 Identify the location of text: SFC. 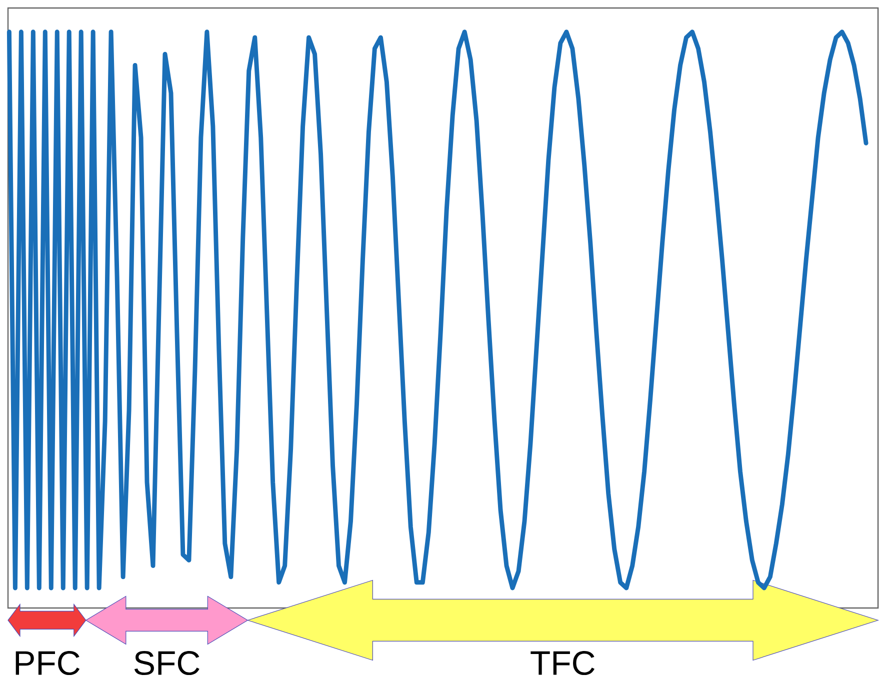
(167, 663).